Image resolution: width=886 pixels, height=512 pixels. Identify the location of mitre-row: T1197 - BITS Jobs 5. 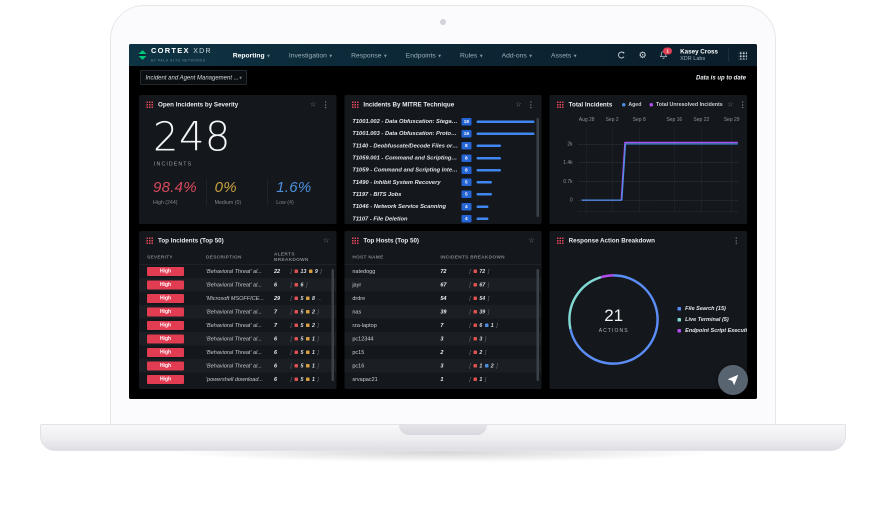
(442, 194).